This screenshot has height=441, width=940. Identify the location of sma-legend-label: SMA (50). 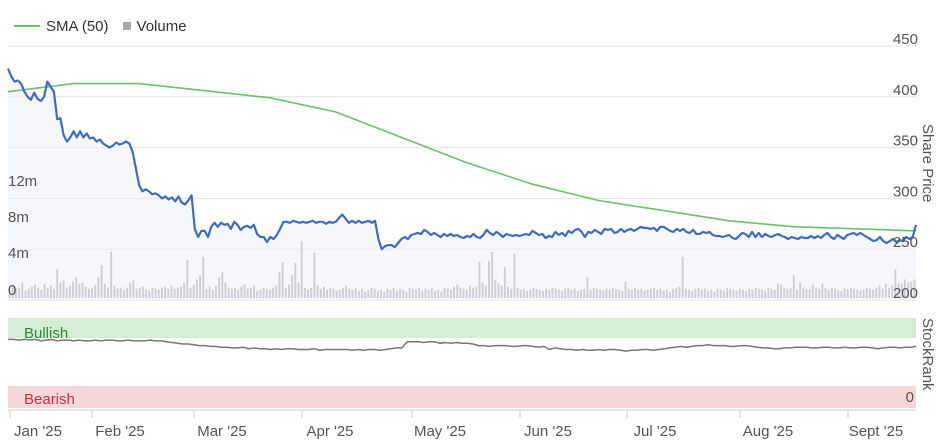
(77, 26).